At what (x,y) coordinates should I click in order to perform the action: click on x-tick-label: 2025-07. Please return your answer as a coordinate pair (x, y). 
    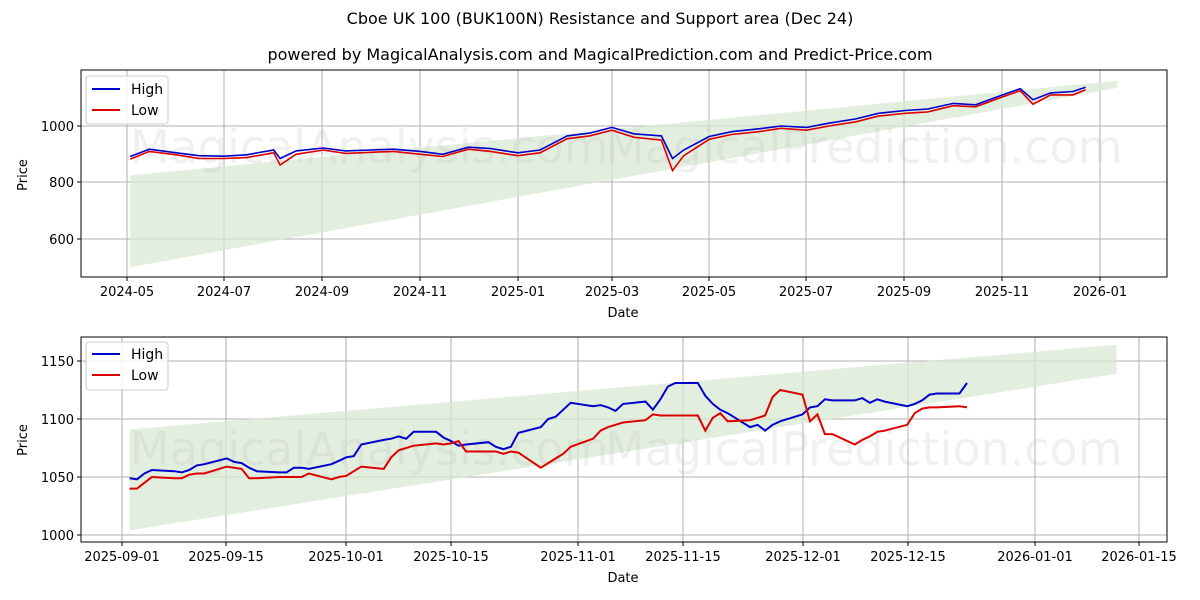
    Looking at the image, I should click on (806, 292).